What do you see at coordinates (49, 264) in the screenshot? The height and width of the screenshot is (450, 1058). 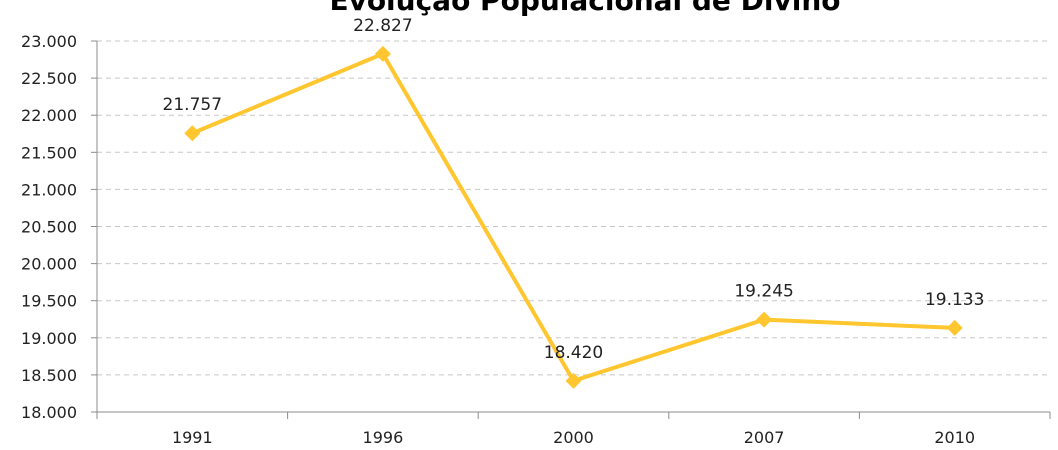 I see `y-tick-label: 20.000` at bounding box center [49, 264].